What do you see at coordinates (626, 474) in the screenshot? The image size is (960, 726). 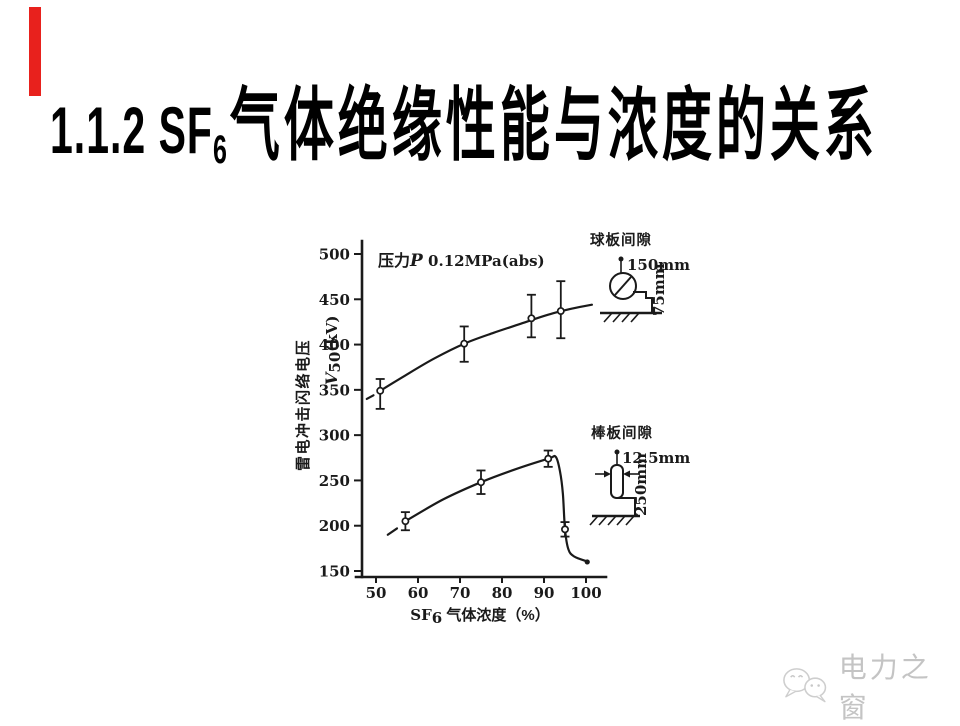 I see `arrowhead-right` at bounding box center [626, 474].